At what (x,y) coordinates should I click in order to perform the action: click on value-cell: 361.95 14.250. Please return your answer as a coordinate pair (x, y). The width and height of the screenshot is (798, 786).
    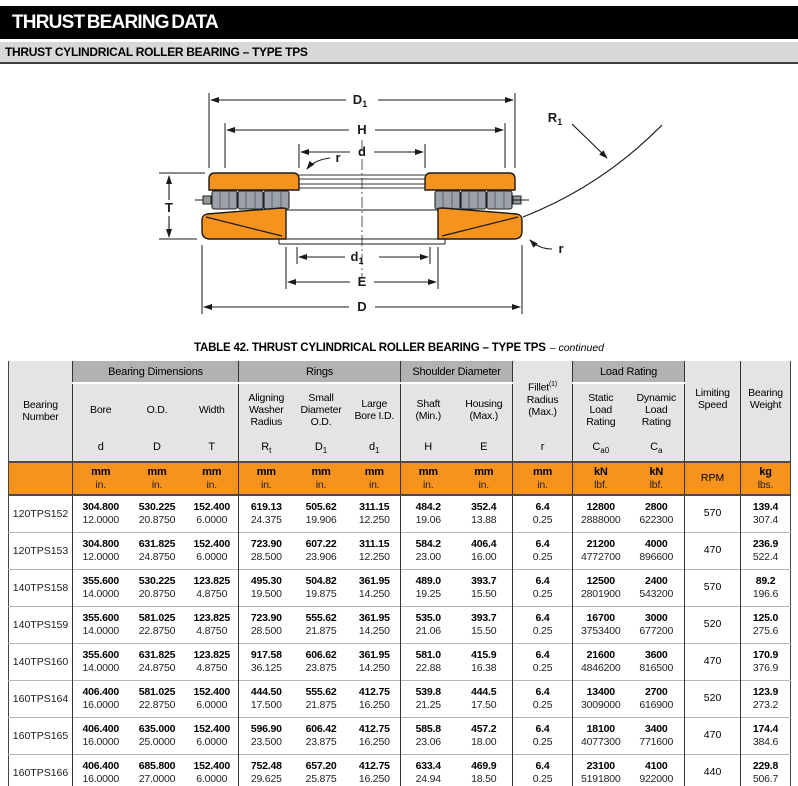
    Looking at the image, I should click on (374, 624).